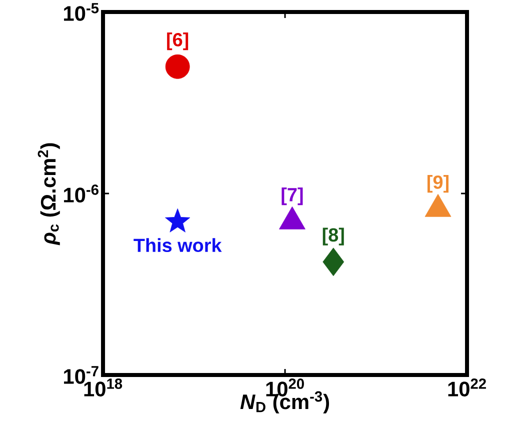 The height and width of the screenshot is (437, 517). What do you see at coordinates (103, 387) in the screenshot?
I see `x-tick-label: 10$^{18}$` at bounding box center [103, 387].